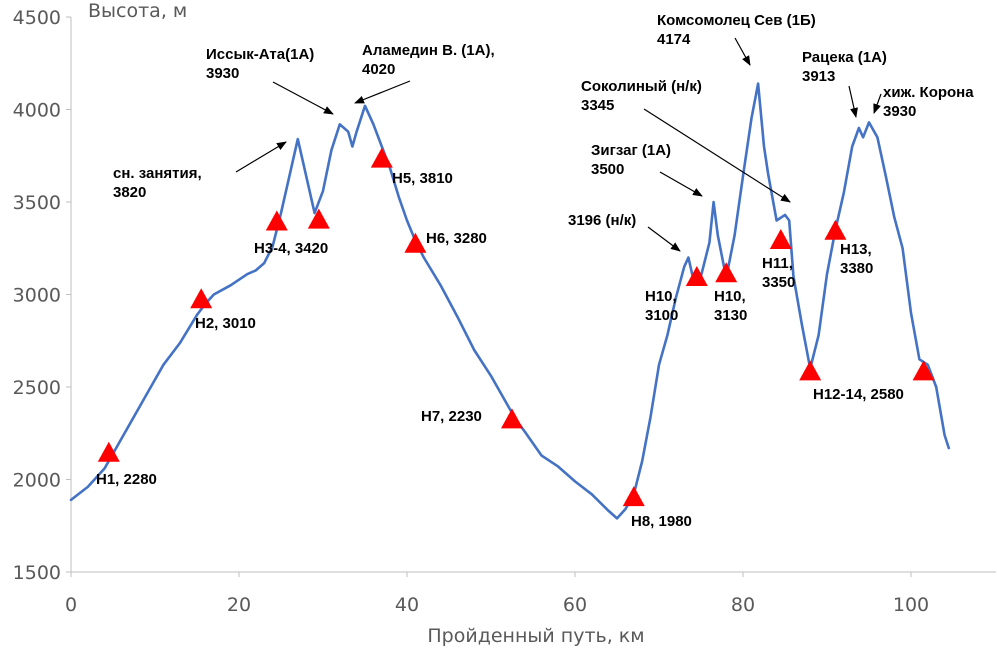 Image resolution: width=997 pixels, height=648 pixels. What do you see at coordinates (743, 605) in the screenshot?
I see `x-tick-label: 80` at bounding box center [743, 605].